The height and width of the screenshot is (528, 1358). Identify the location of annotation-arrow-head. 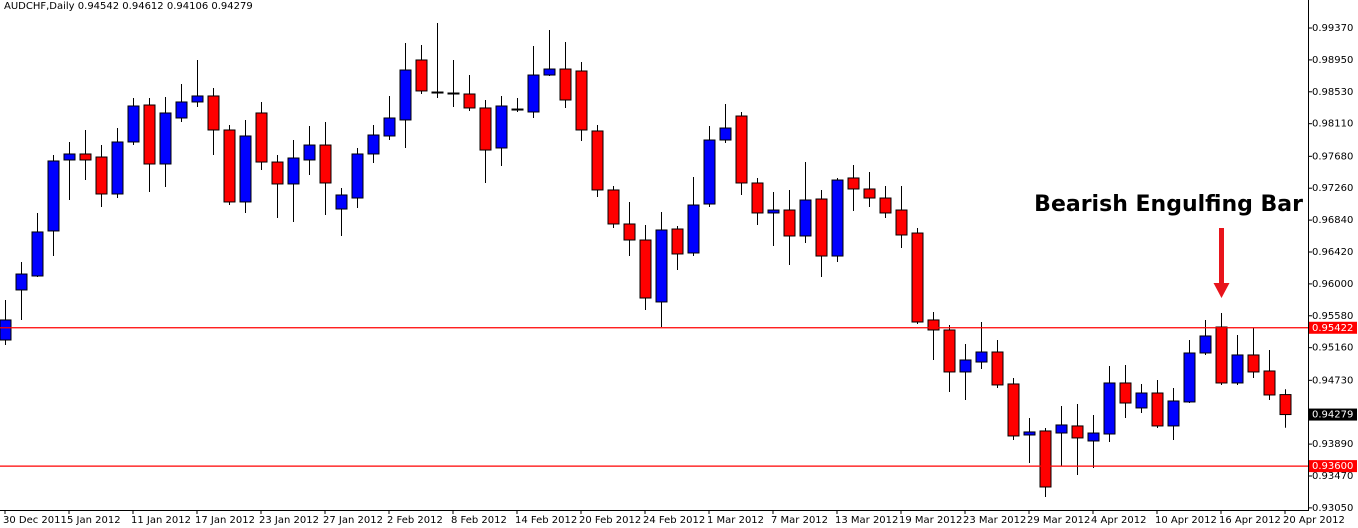
(1221, 290).